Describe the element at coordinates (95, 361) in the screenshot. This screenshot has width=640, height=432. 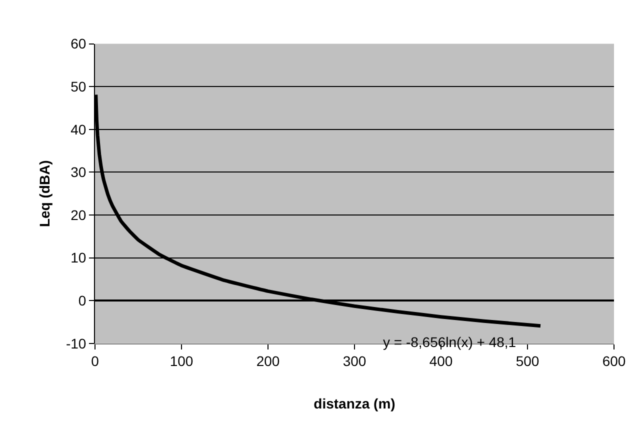
I see `x-tick-label: 0` at that location.